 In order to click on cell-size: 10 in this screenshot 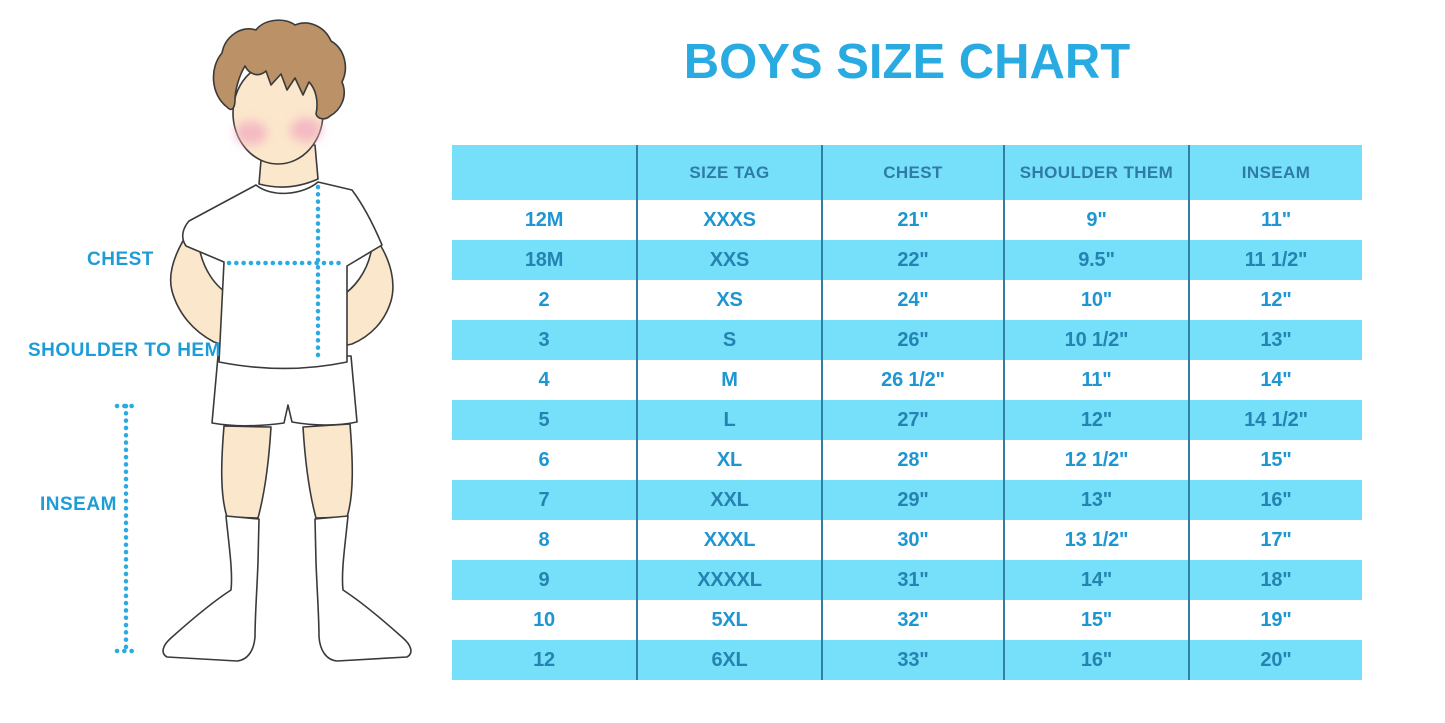, I will do `click(544, 619)`.